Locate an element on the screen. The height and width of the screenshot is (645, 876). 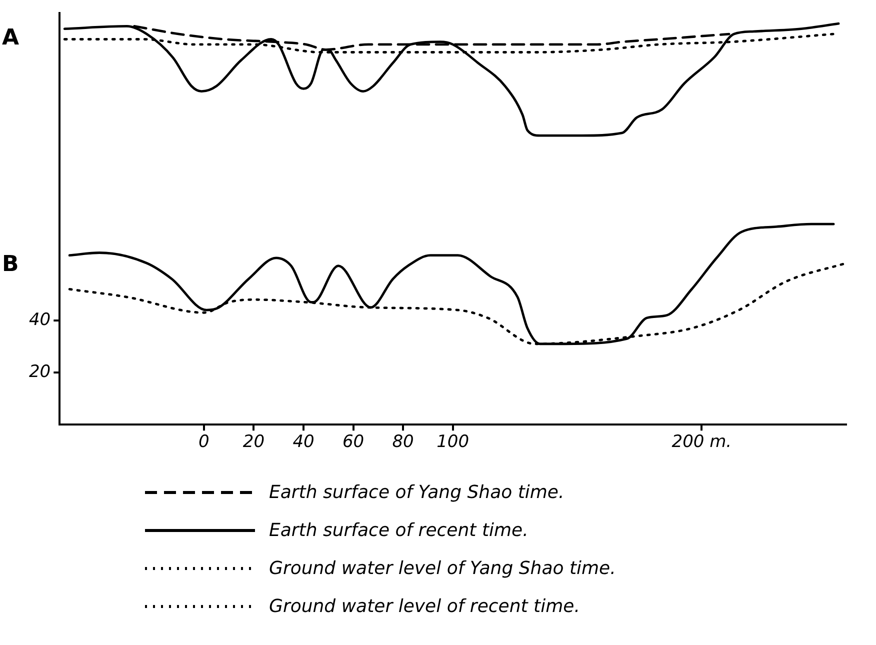
text: B is located at coordinates (10, 265).